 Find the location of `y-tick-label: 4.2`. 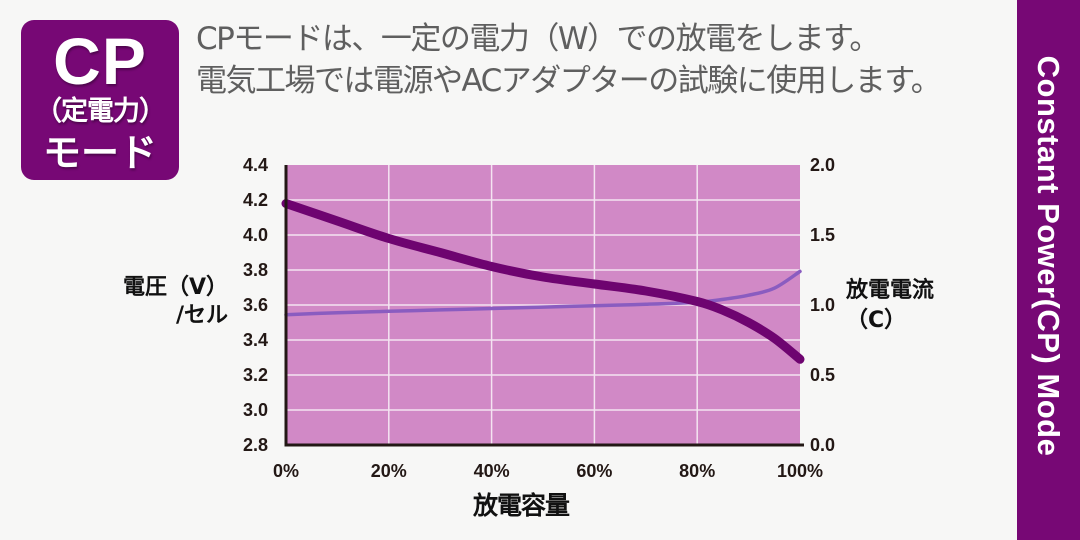

y-tick-label: 4.2 is located at coordinates (255, 200).